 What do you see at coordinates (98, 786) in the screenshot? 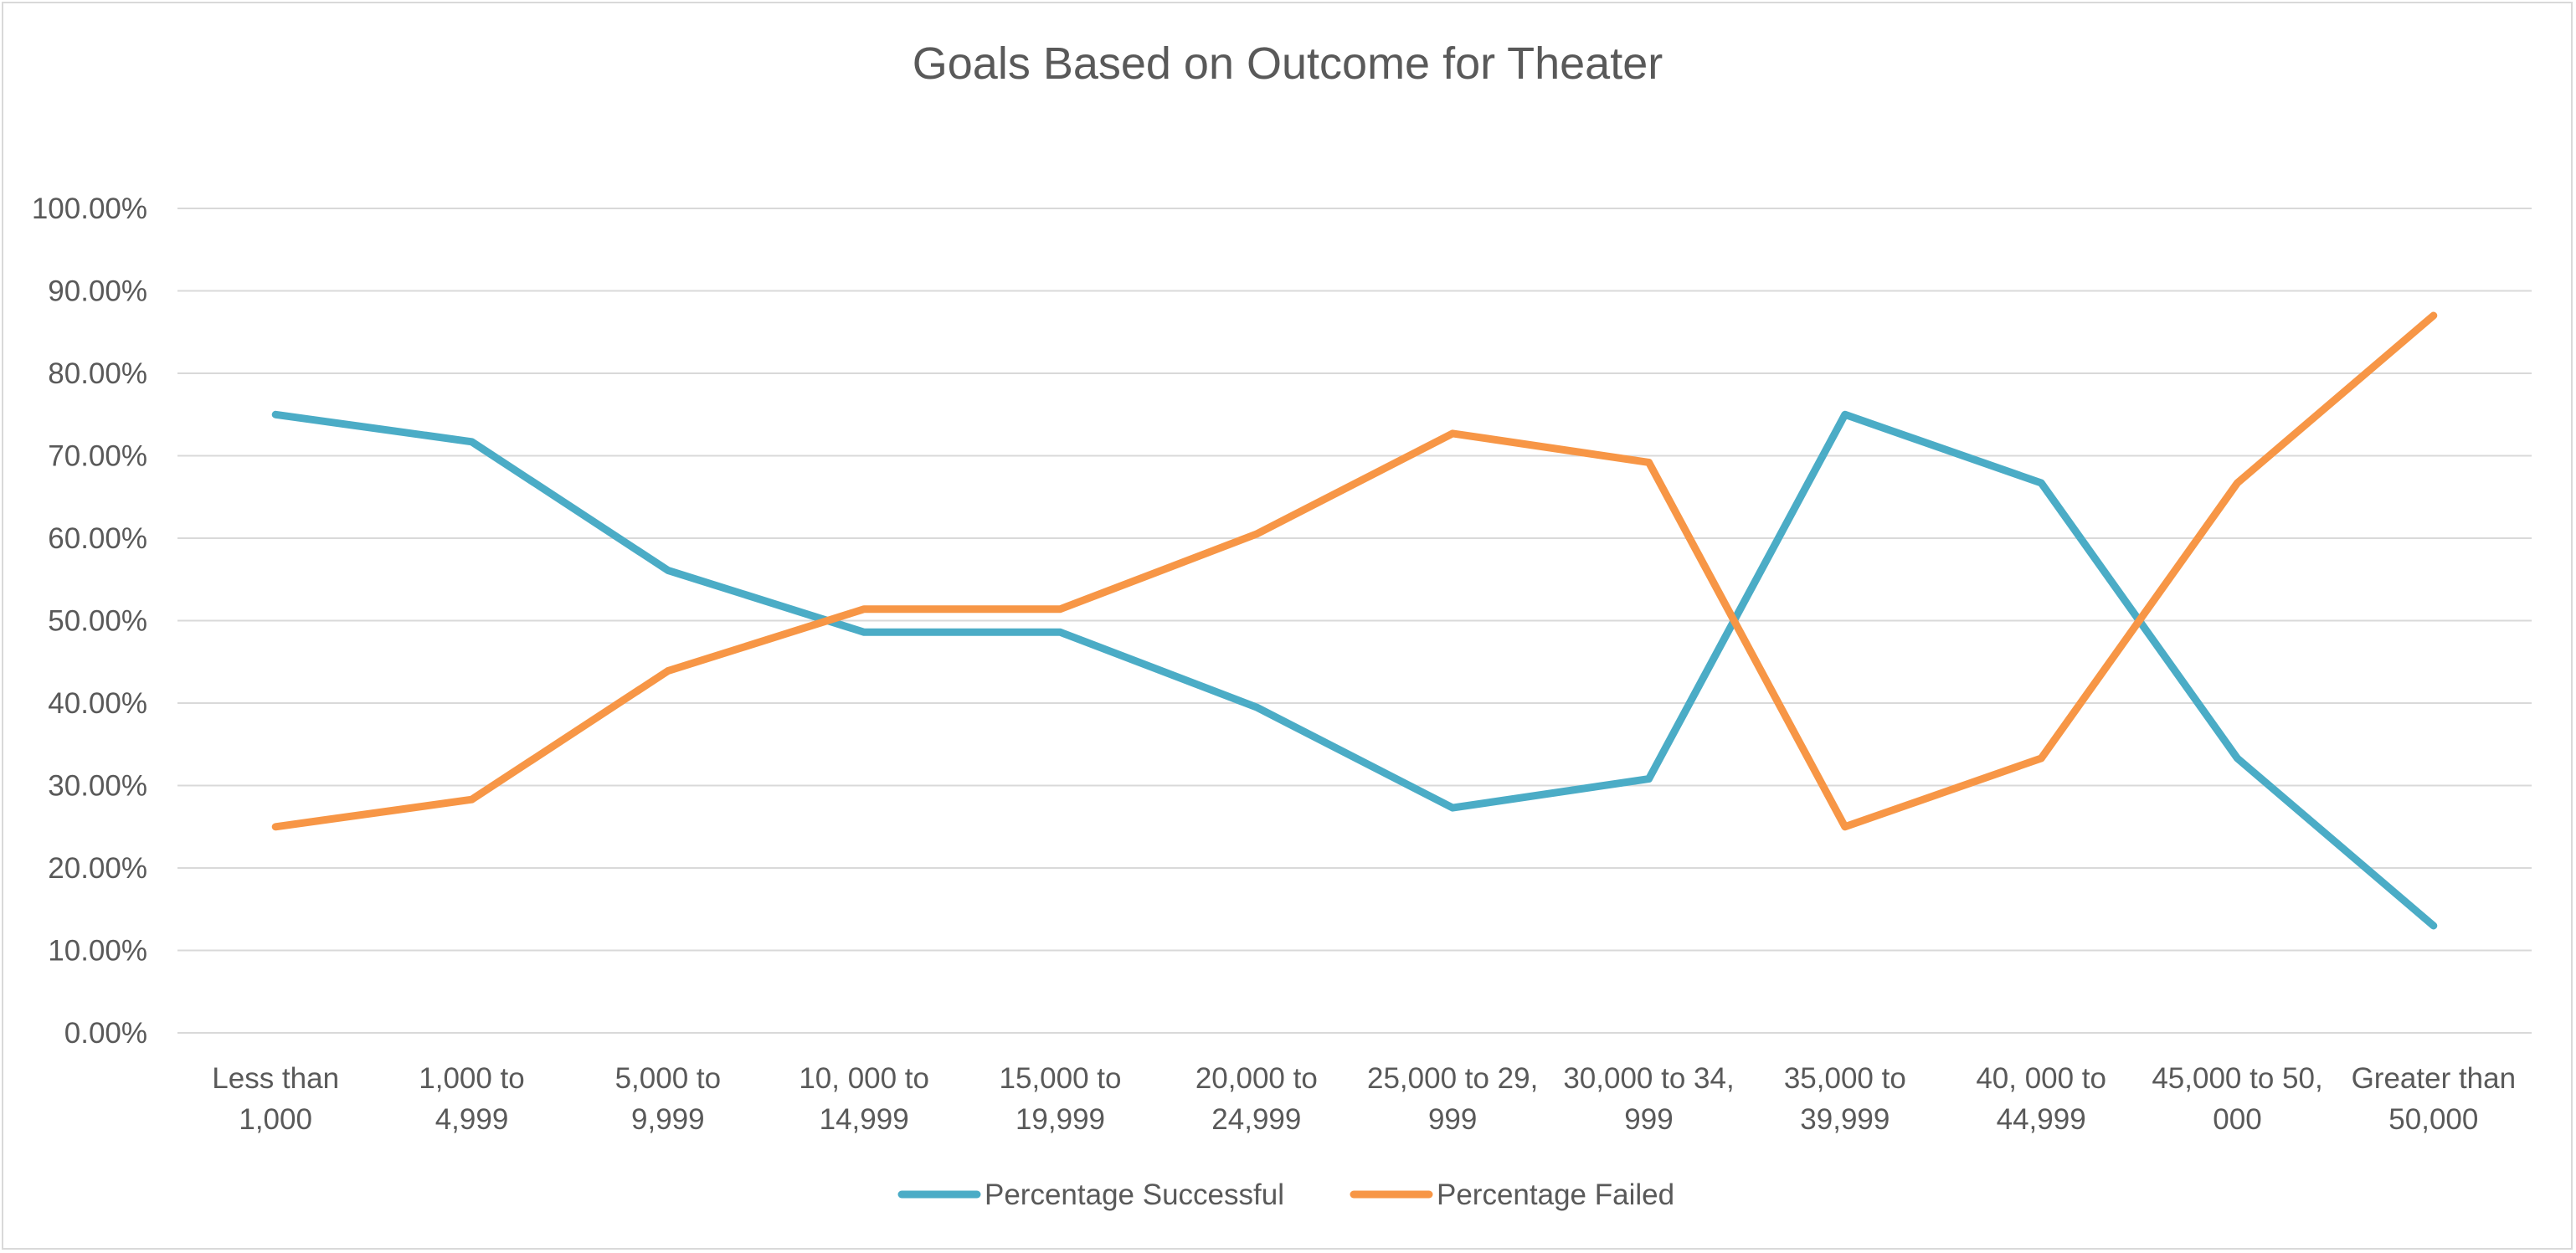
I see `y-tick-label: 30.00%` at bounding box center [98, 786].